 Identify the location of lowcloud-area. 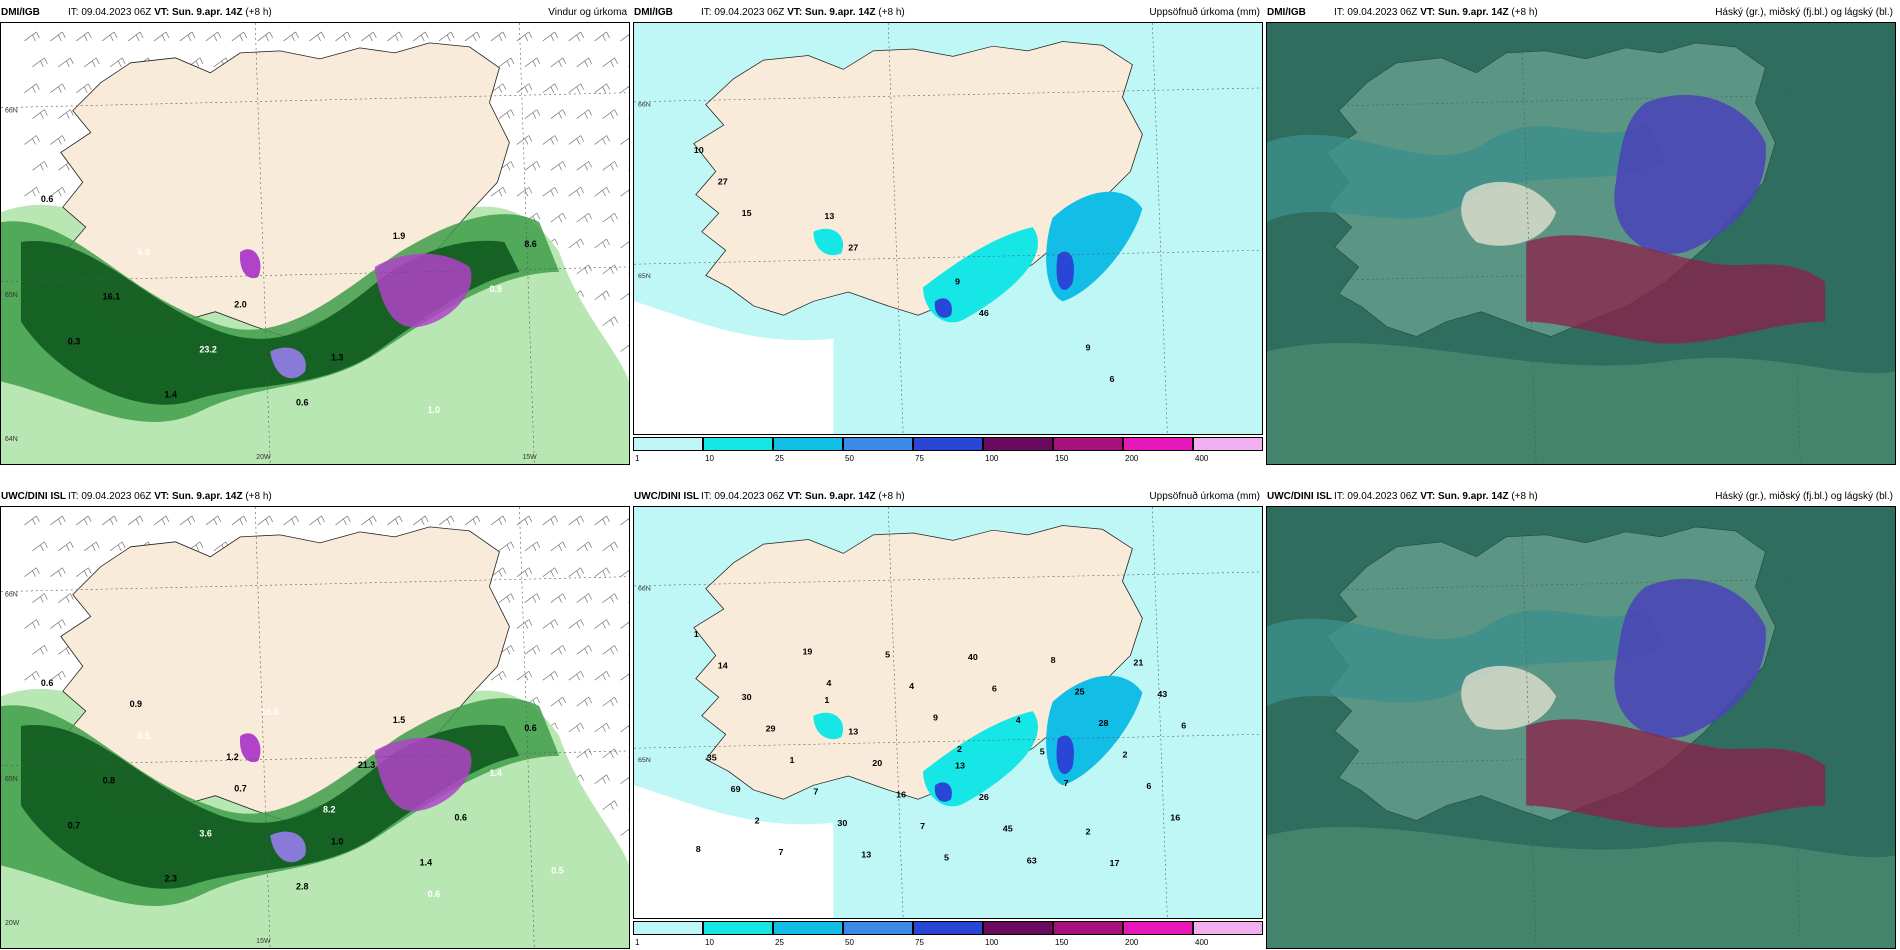
(1676, 289).